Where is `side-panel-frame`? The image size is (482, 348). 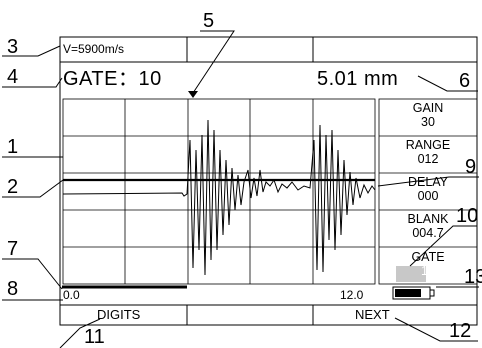 side-panel-frame is located at coordinates (428, 191).